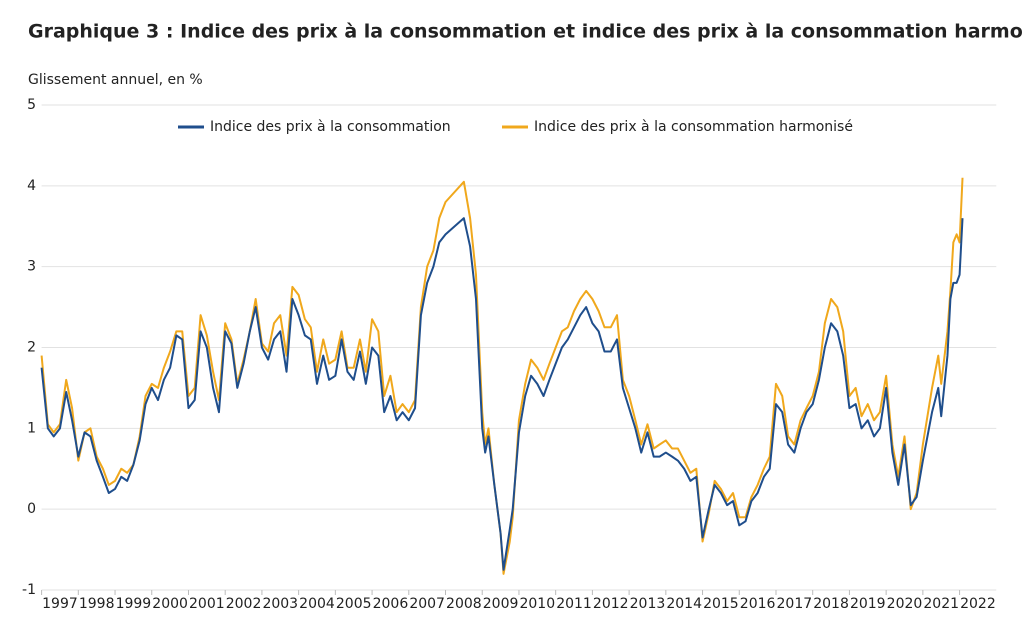 The image size is (1024, 635). I want to click on x-tick-label: 2022, so click(978, 604).